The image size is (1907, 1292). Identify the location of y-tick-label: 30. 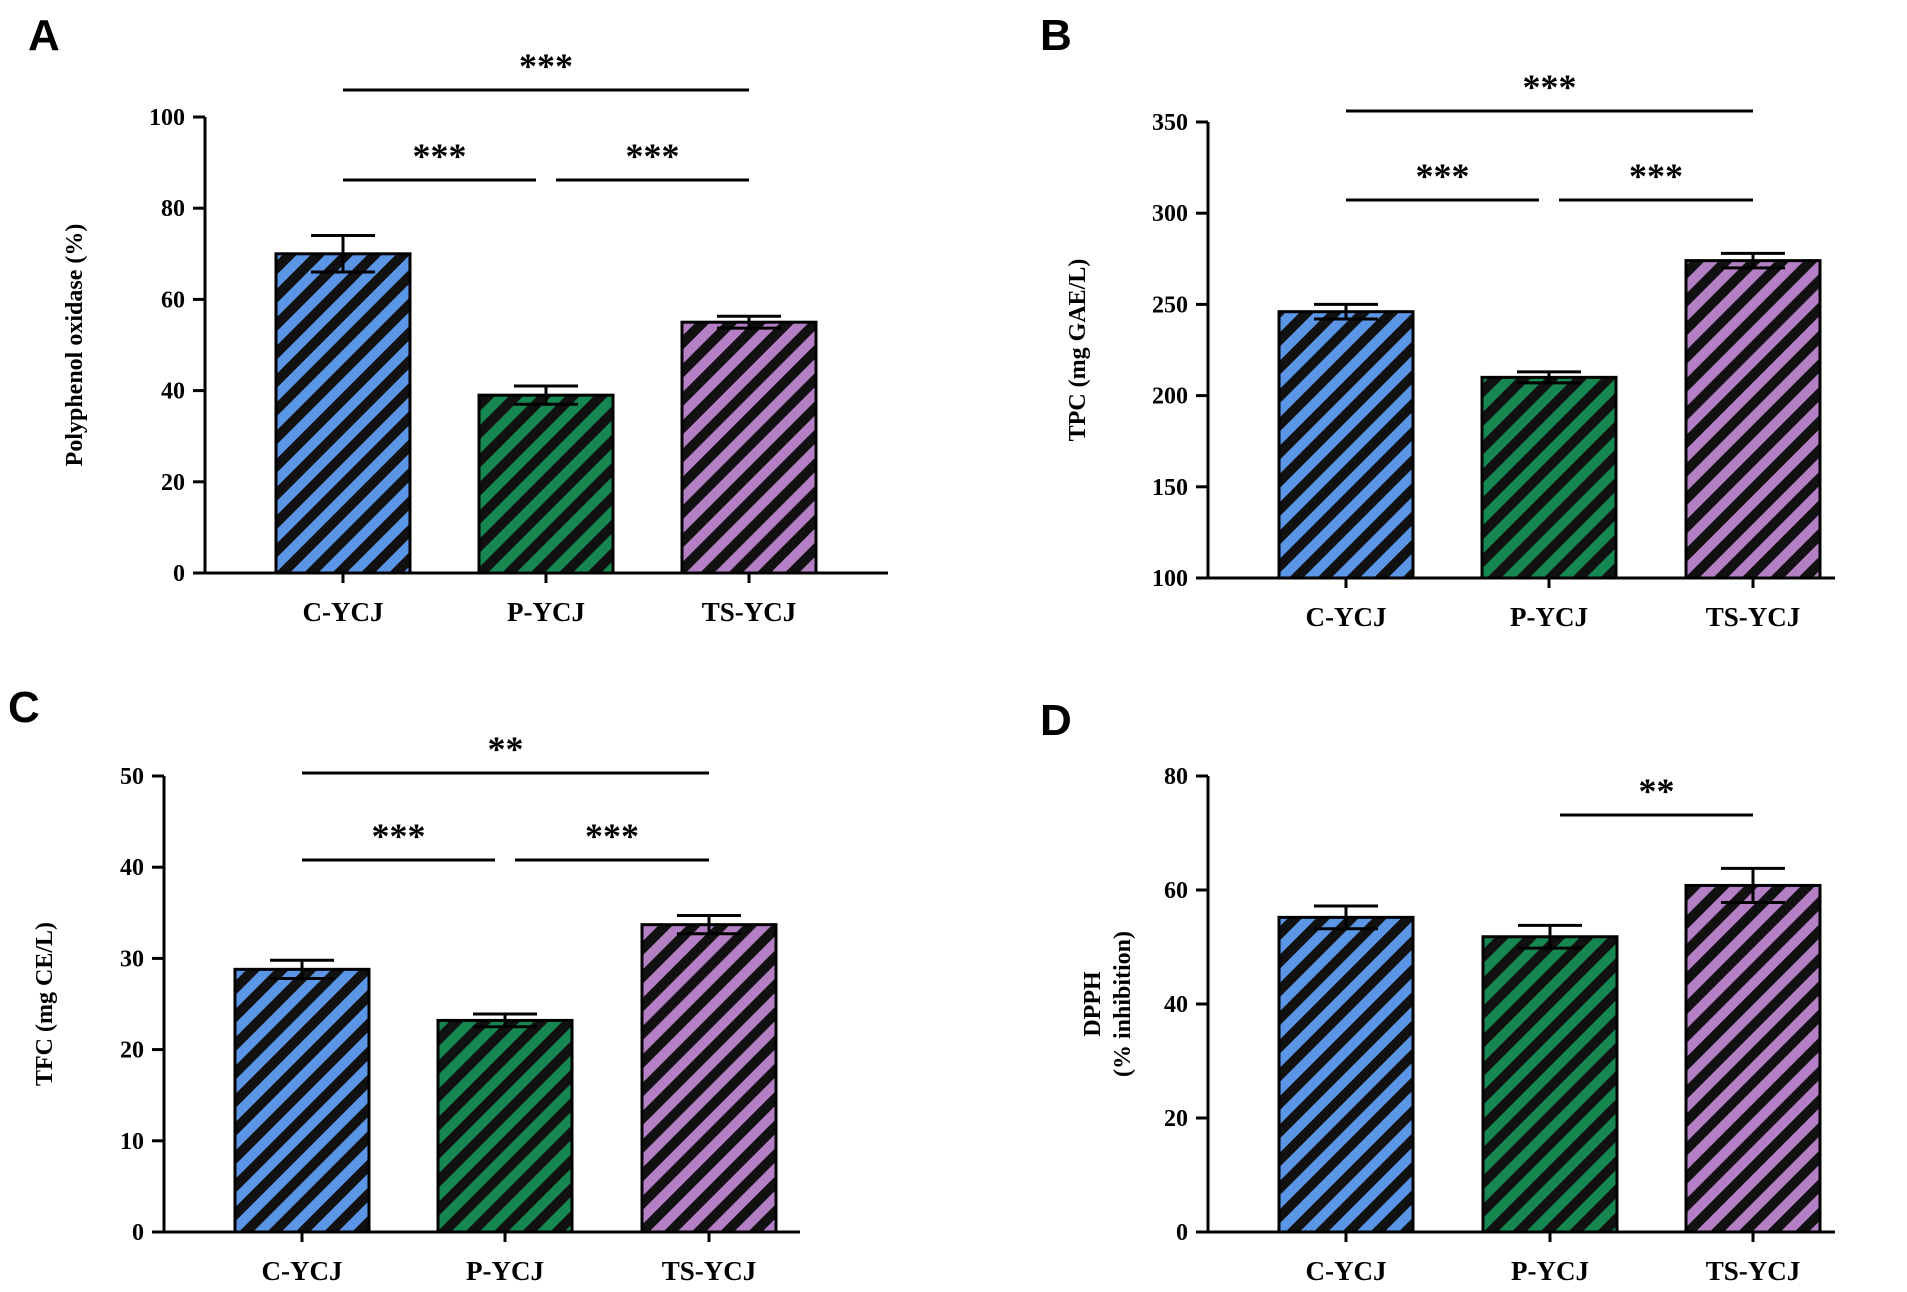
(132, 959).